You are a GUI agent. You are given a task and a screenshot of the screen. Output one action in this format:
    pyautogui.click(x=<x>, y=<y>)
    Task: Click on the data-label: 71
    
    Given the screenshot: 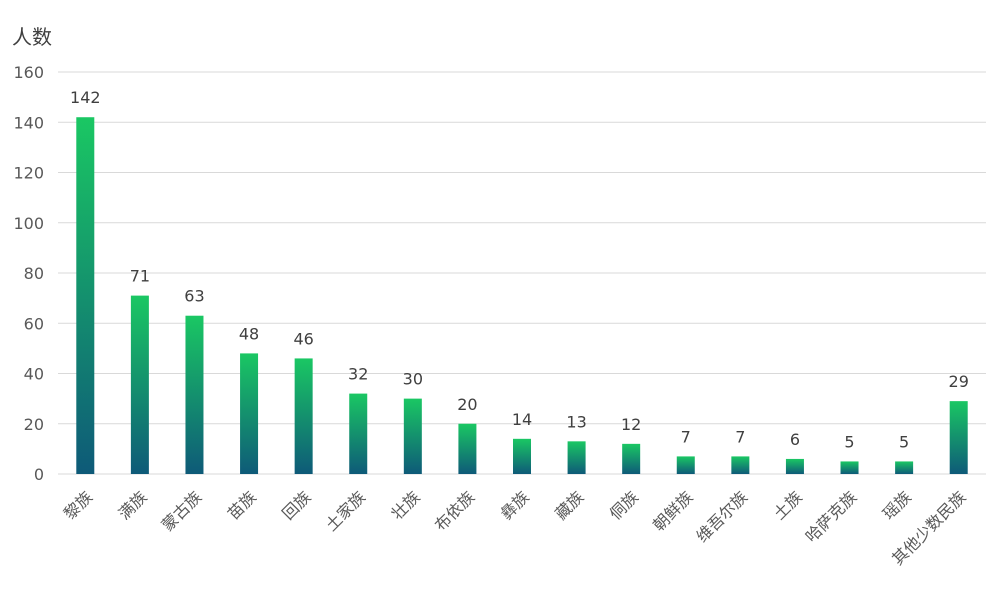 What is the action you would take?
    pyautogui.click(x=140, y=276)
    